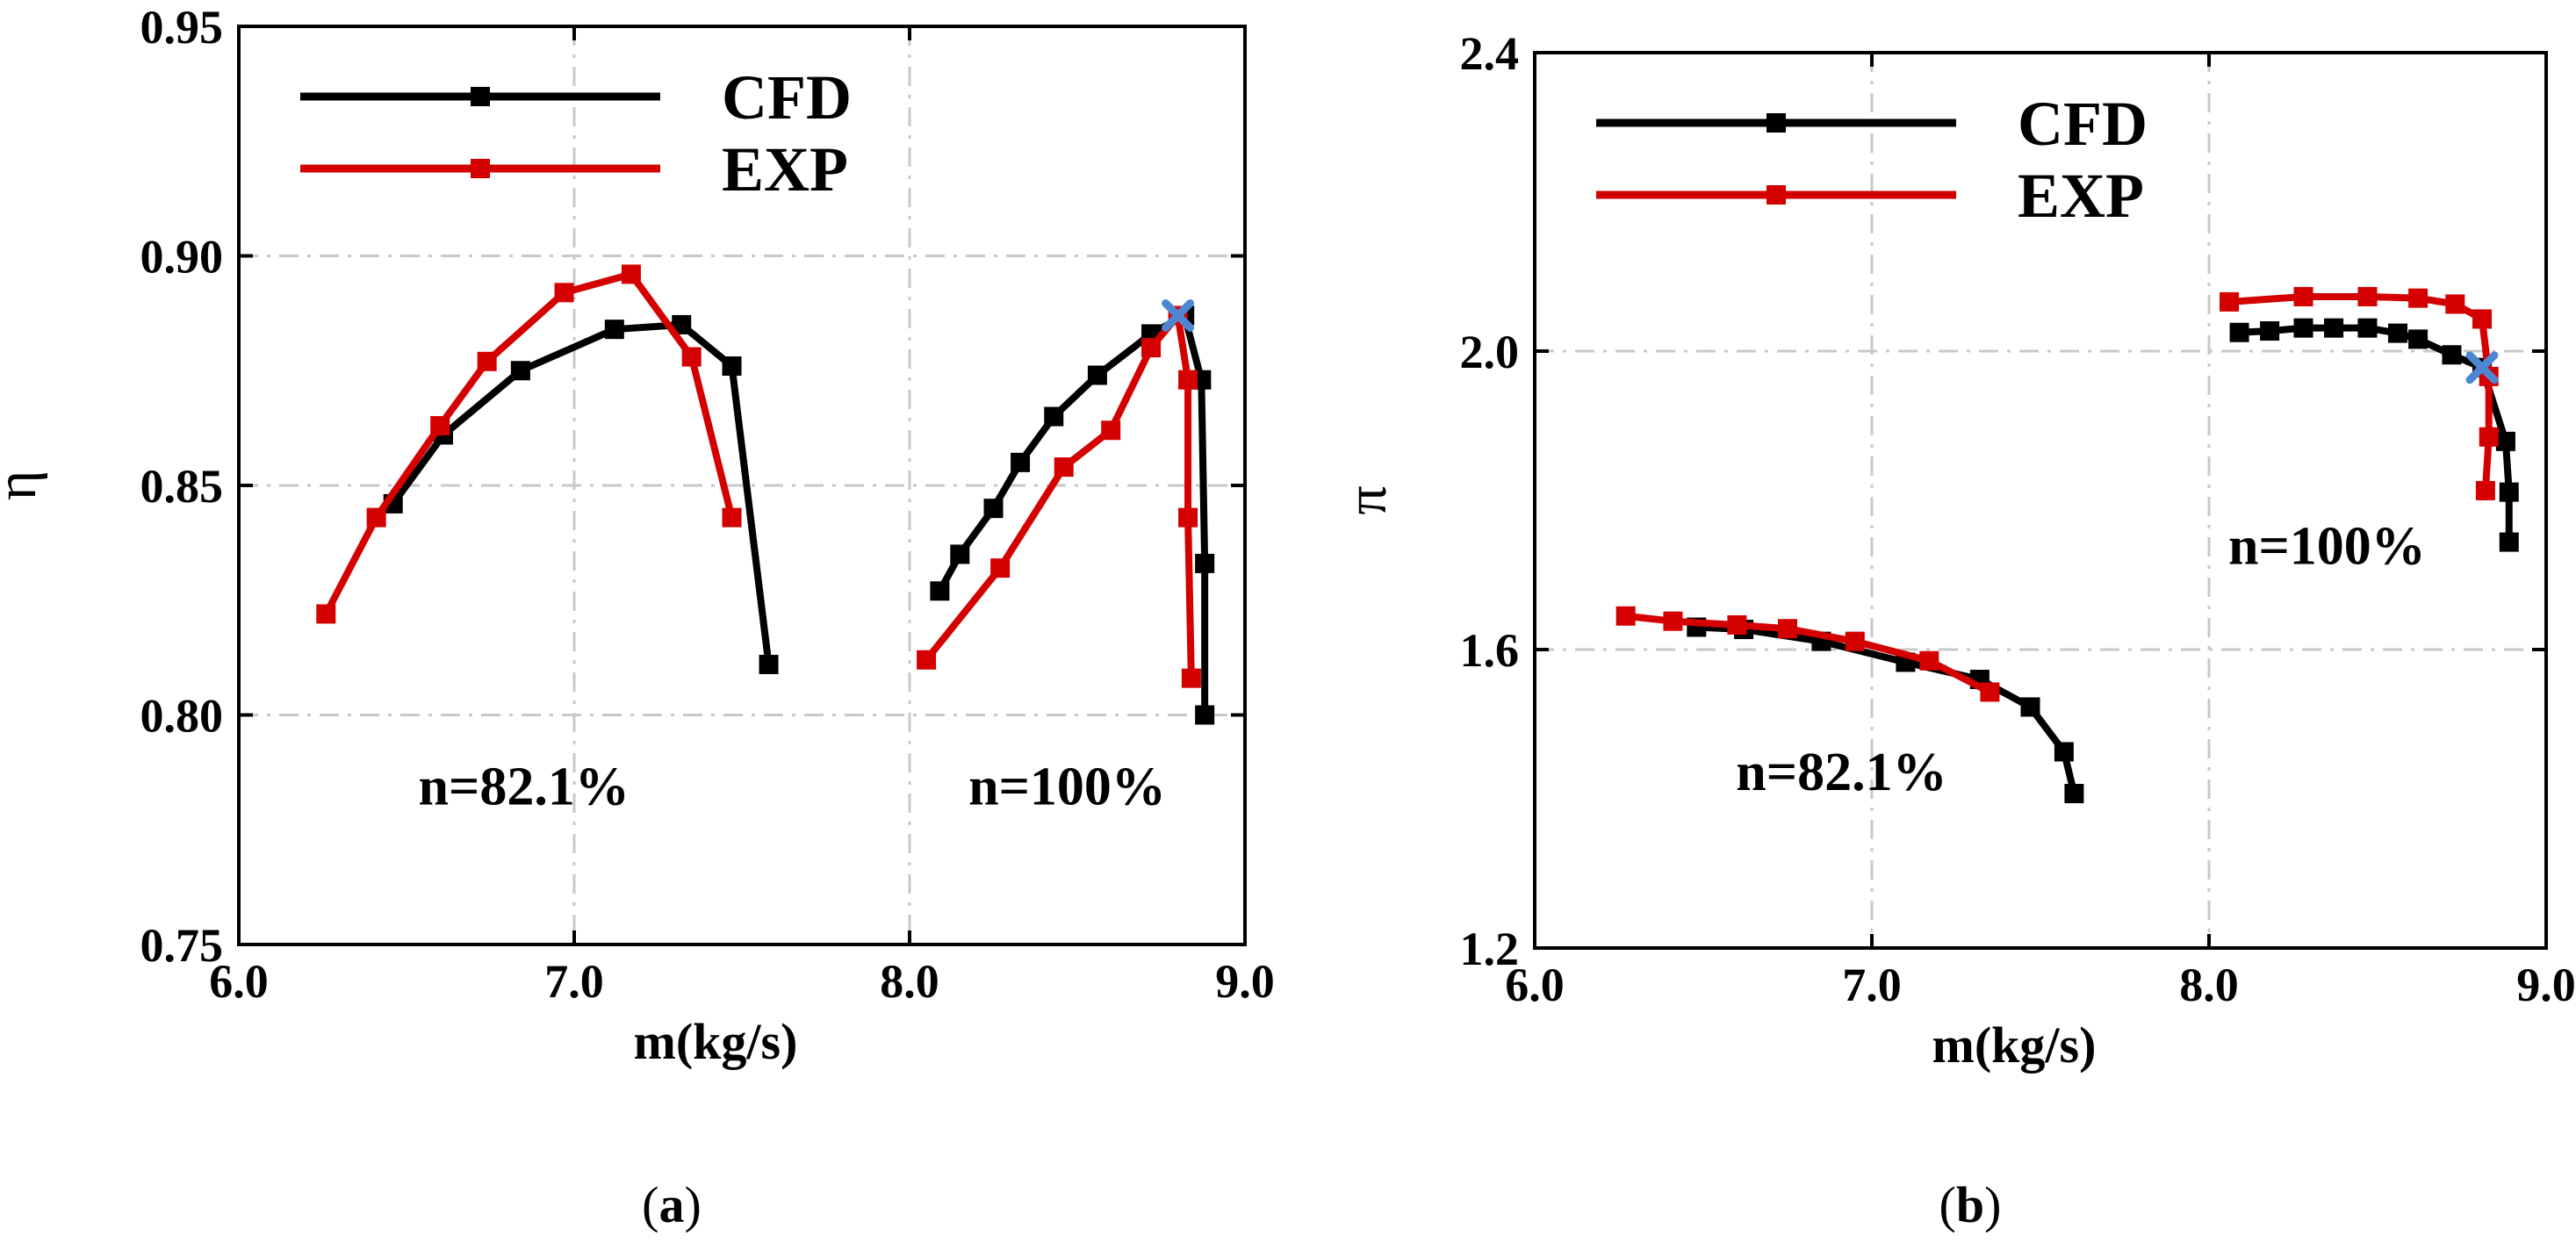 Image resolution: width=2576 pixels, height=1257 pixels. What do you see at coordinates (1872, 985) in the screenshot?
I see `panel-b-x-tick-label: 7.0` at bounding box center [1872, 985].